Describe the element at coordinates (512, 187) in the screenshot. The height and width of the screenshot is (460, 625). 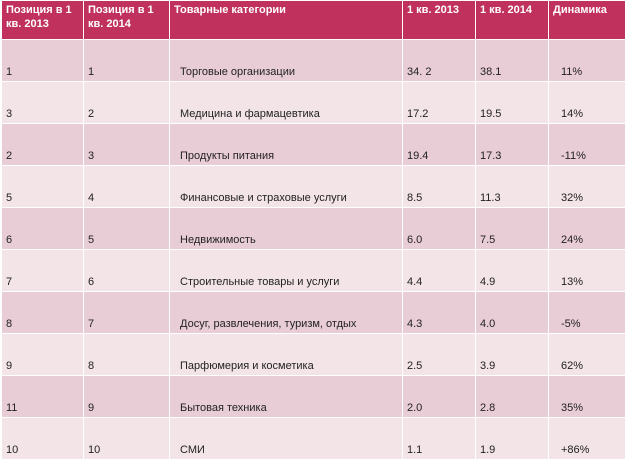
I see `cell-q1-2014: 11.3` at that location.